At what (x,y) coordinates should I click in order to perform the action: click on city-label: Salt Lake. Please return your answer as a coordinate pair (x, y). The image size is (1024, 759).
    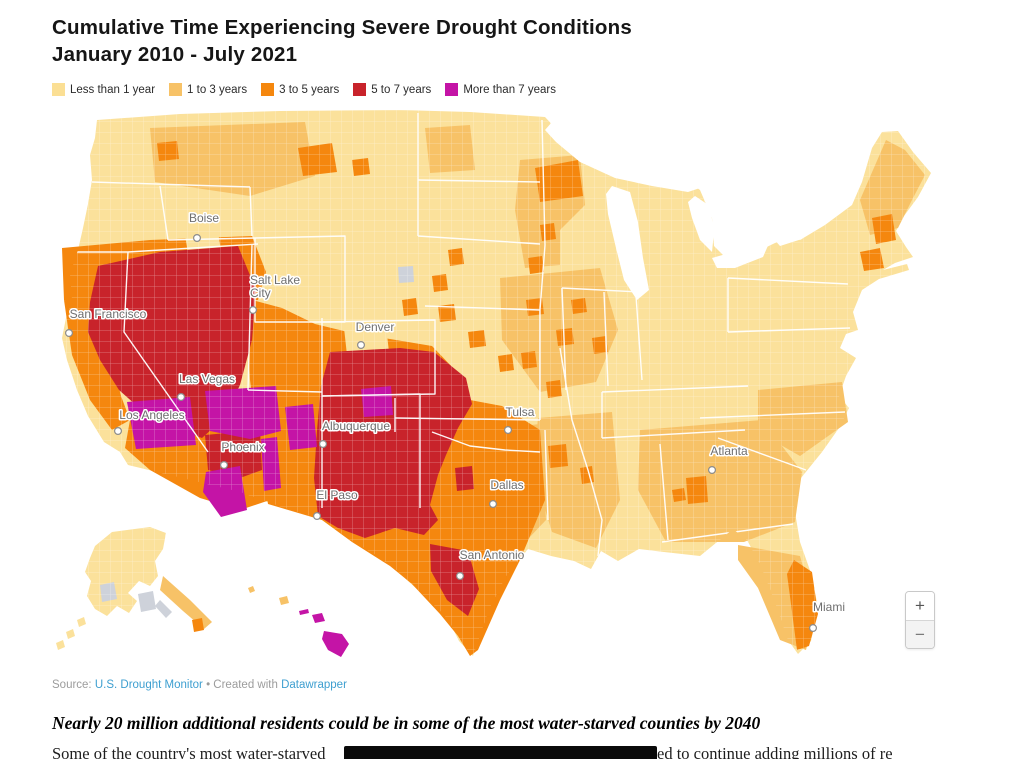
    Looking at the image, I should click on (275, 280).